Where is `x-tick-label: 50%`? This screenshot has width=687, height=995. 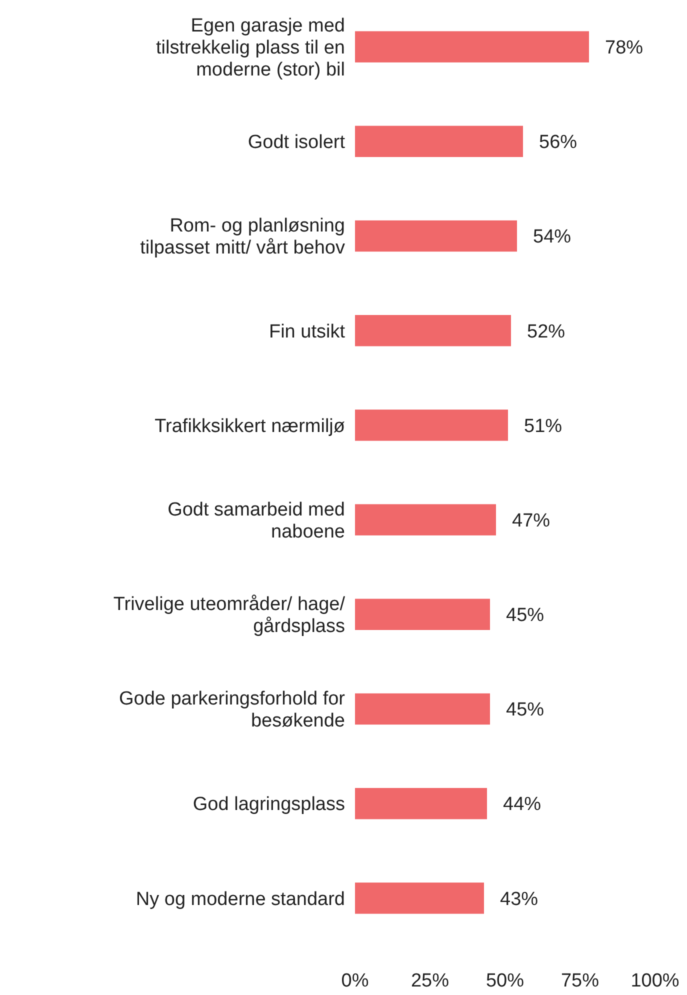 x-tick-label: 50% is located at coordinates (505, 981).